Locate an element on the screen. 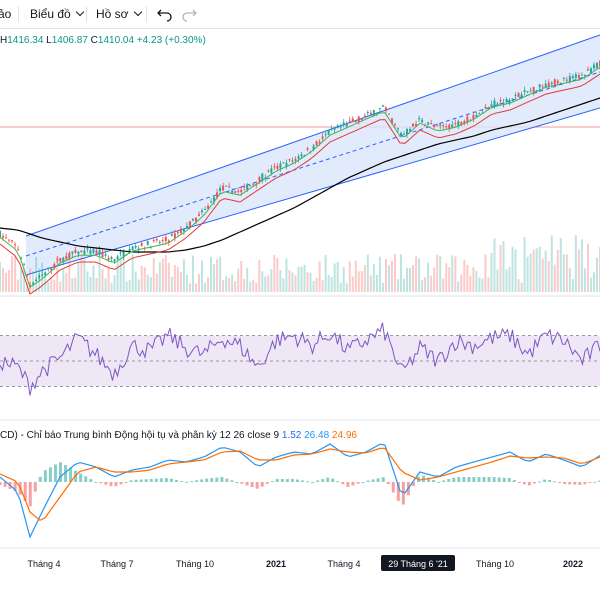  toolbar-partial-item: ảo is located at coordinates (6, 14).